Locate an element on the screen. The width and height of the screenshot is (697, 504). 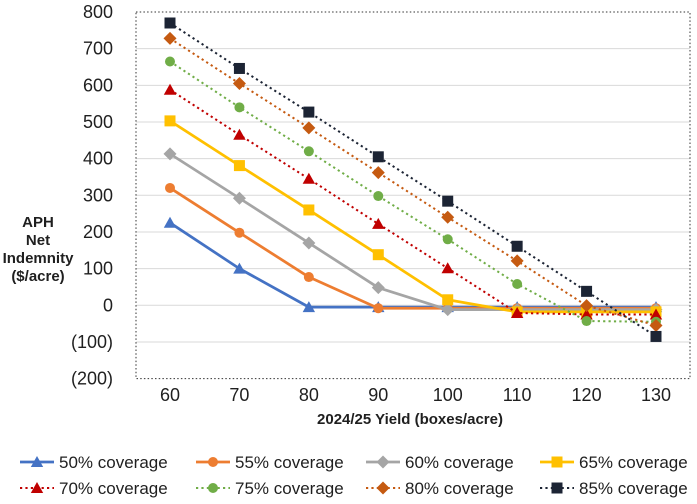
x-tick-label: 100 is located at coordinates (448, 395).